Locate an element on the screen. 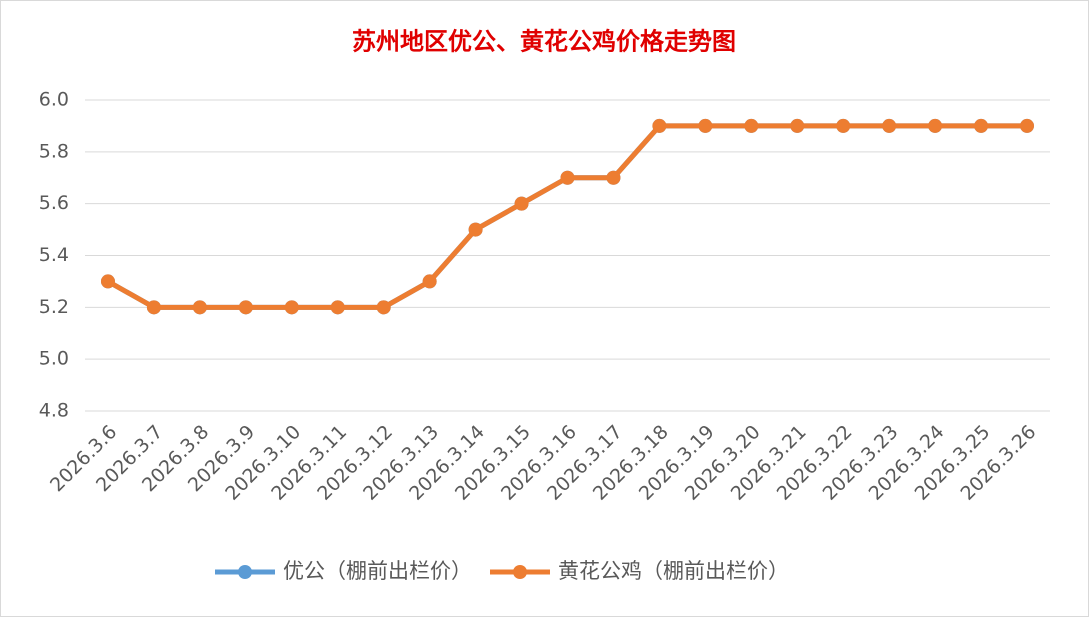 The width and height of the screenshot is (1089, 617). y-tick-label: 5.2 is located at coordinates (54, 307).